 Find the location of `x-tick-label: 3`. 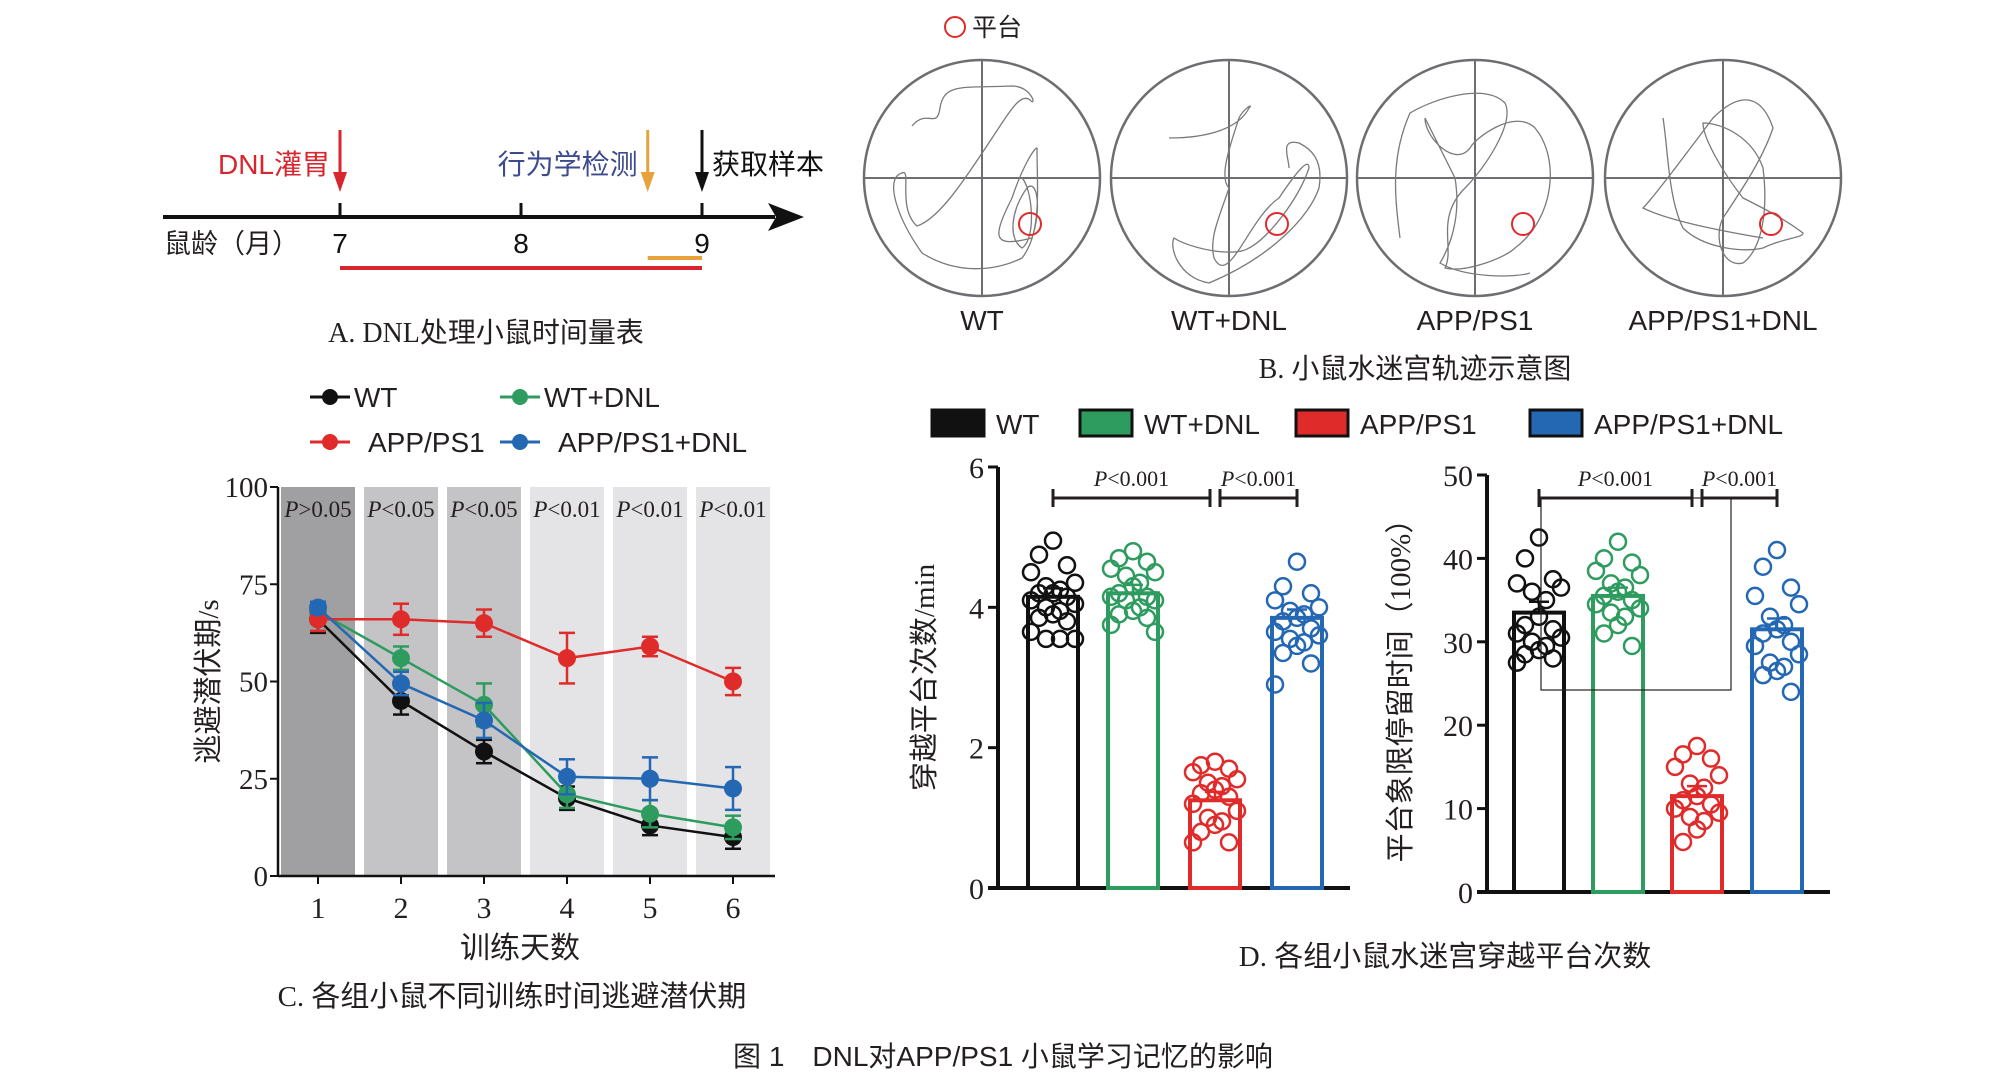

x-tick-label: 3 is located at coordinates (484, 908).